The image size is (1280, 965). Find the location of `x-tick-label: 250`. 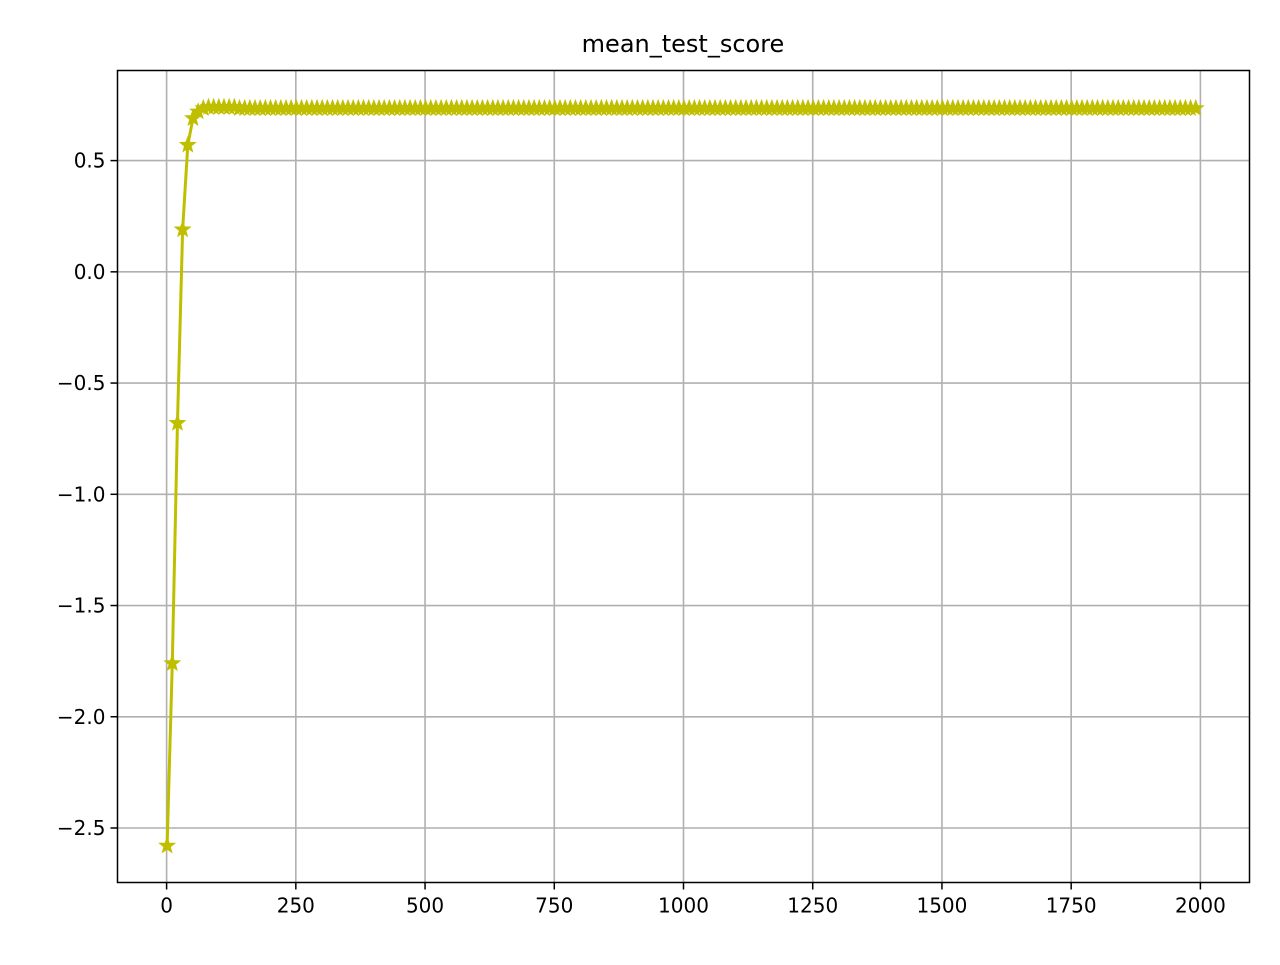

x-tick-label: 250 is located at coordinates (296, 906).